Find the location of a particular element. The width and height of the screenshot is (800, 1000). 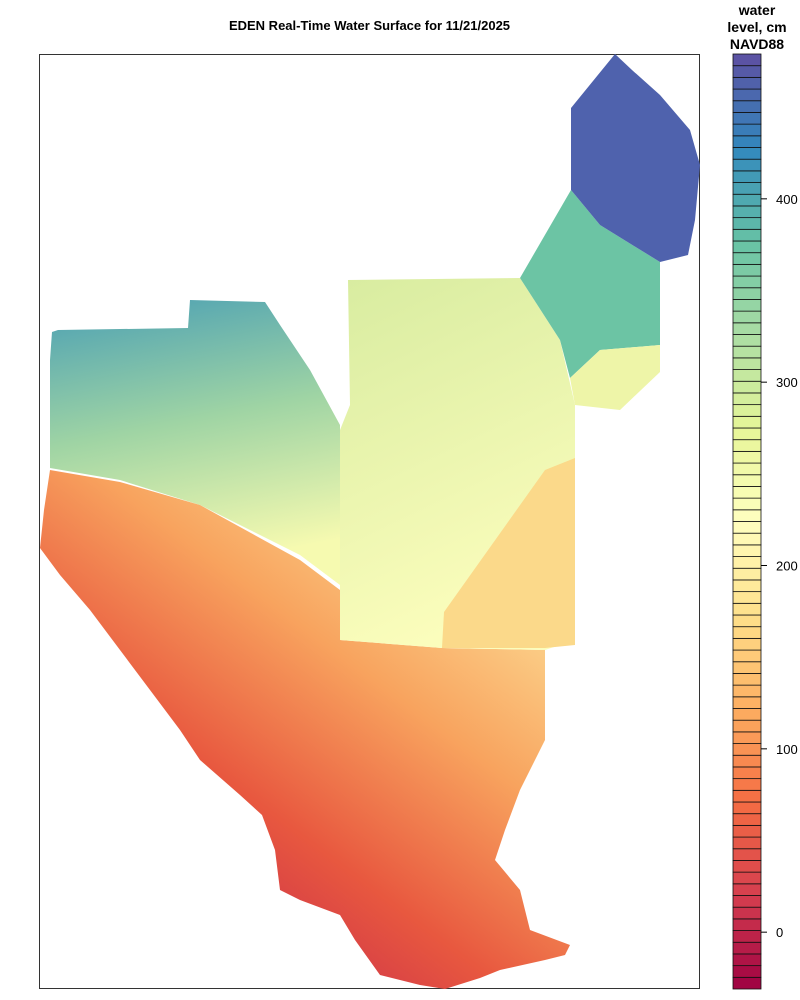

legend-title-line: level, cm is located at coordinates (757, 27).